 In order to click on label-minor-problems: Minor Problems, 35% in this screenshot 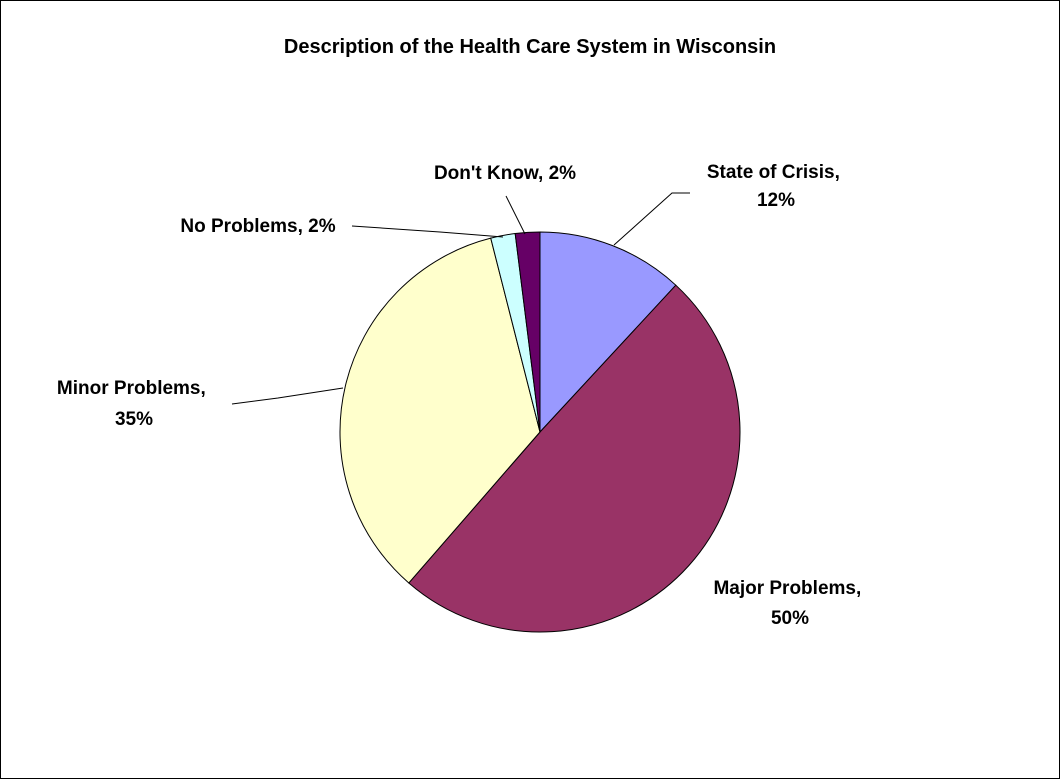, I will do `click(134, 404)`.